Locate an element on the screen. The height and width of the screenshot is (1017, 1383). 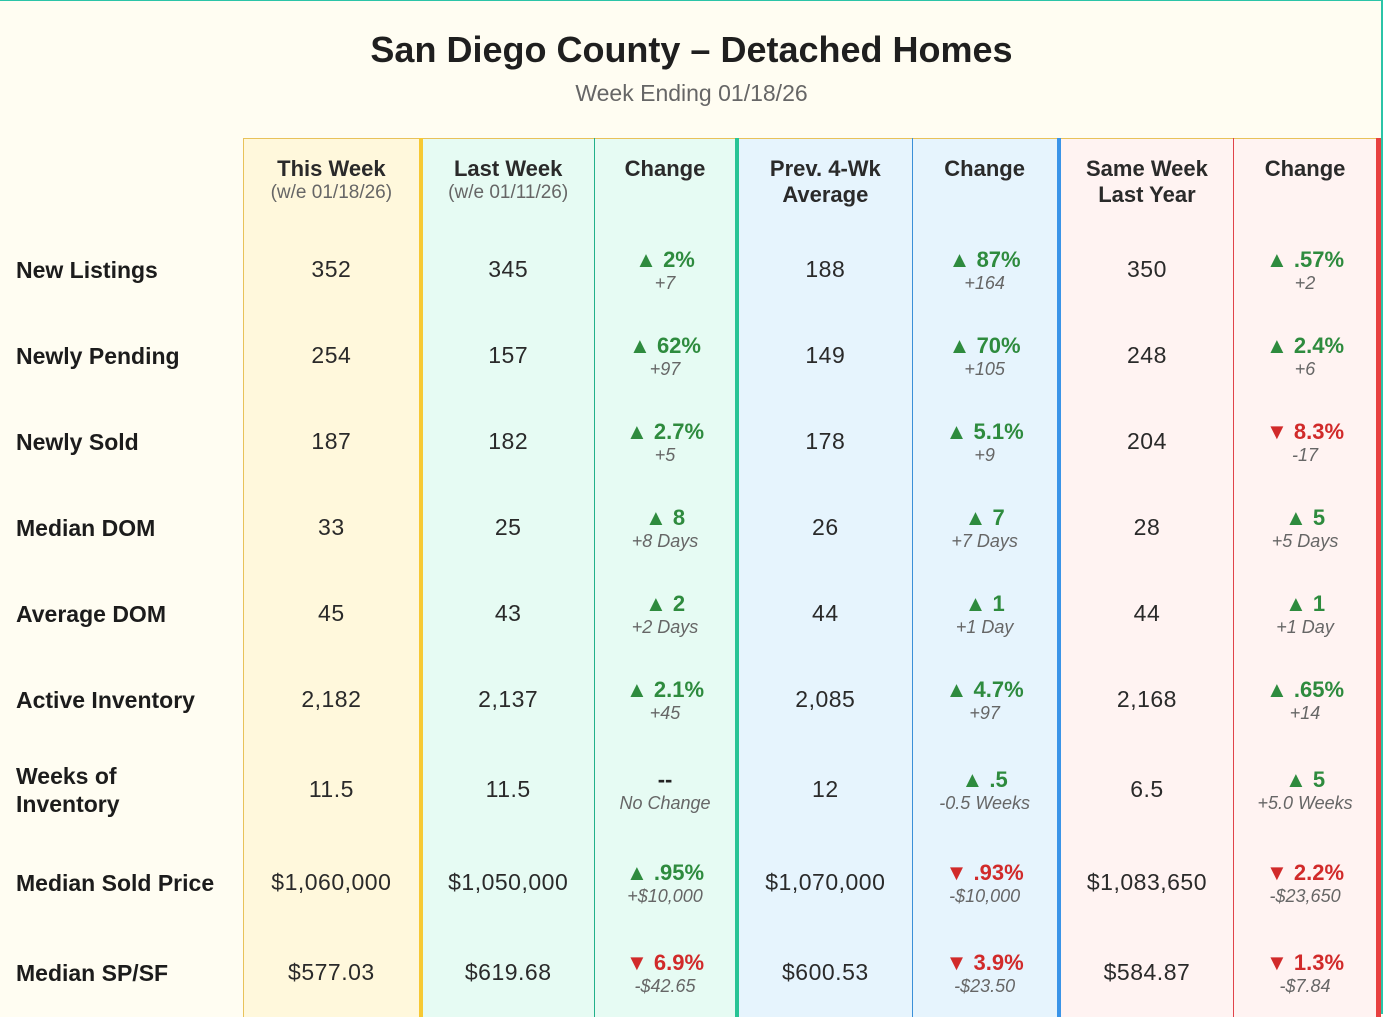
change-four-week-cell: ▼ 3.9% -$23.50 is located at coordinates (986, 972).